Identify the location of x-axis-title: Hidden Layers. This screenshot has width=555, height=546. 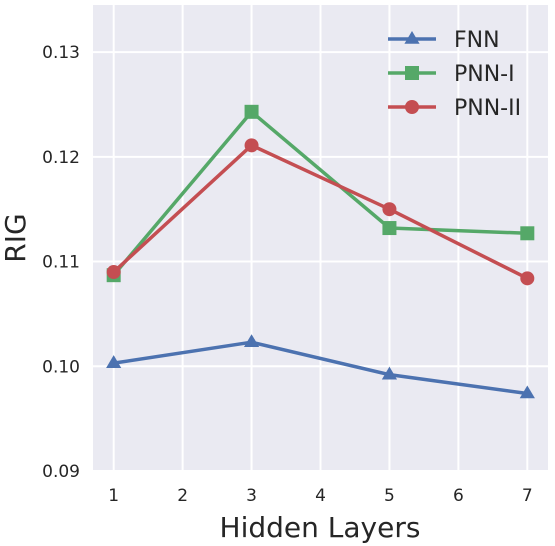
(320, 527).